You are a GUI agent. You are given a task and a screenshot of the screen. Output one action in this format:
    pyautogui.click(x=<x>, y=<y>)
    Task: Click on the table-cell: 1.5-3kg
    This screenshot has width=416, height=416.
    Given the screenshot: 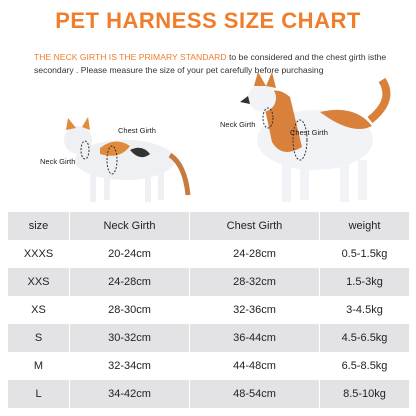 What is the action you would take?
    pyautogui.click(x=365, y=282)
    